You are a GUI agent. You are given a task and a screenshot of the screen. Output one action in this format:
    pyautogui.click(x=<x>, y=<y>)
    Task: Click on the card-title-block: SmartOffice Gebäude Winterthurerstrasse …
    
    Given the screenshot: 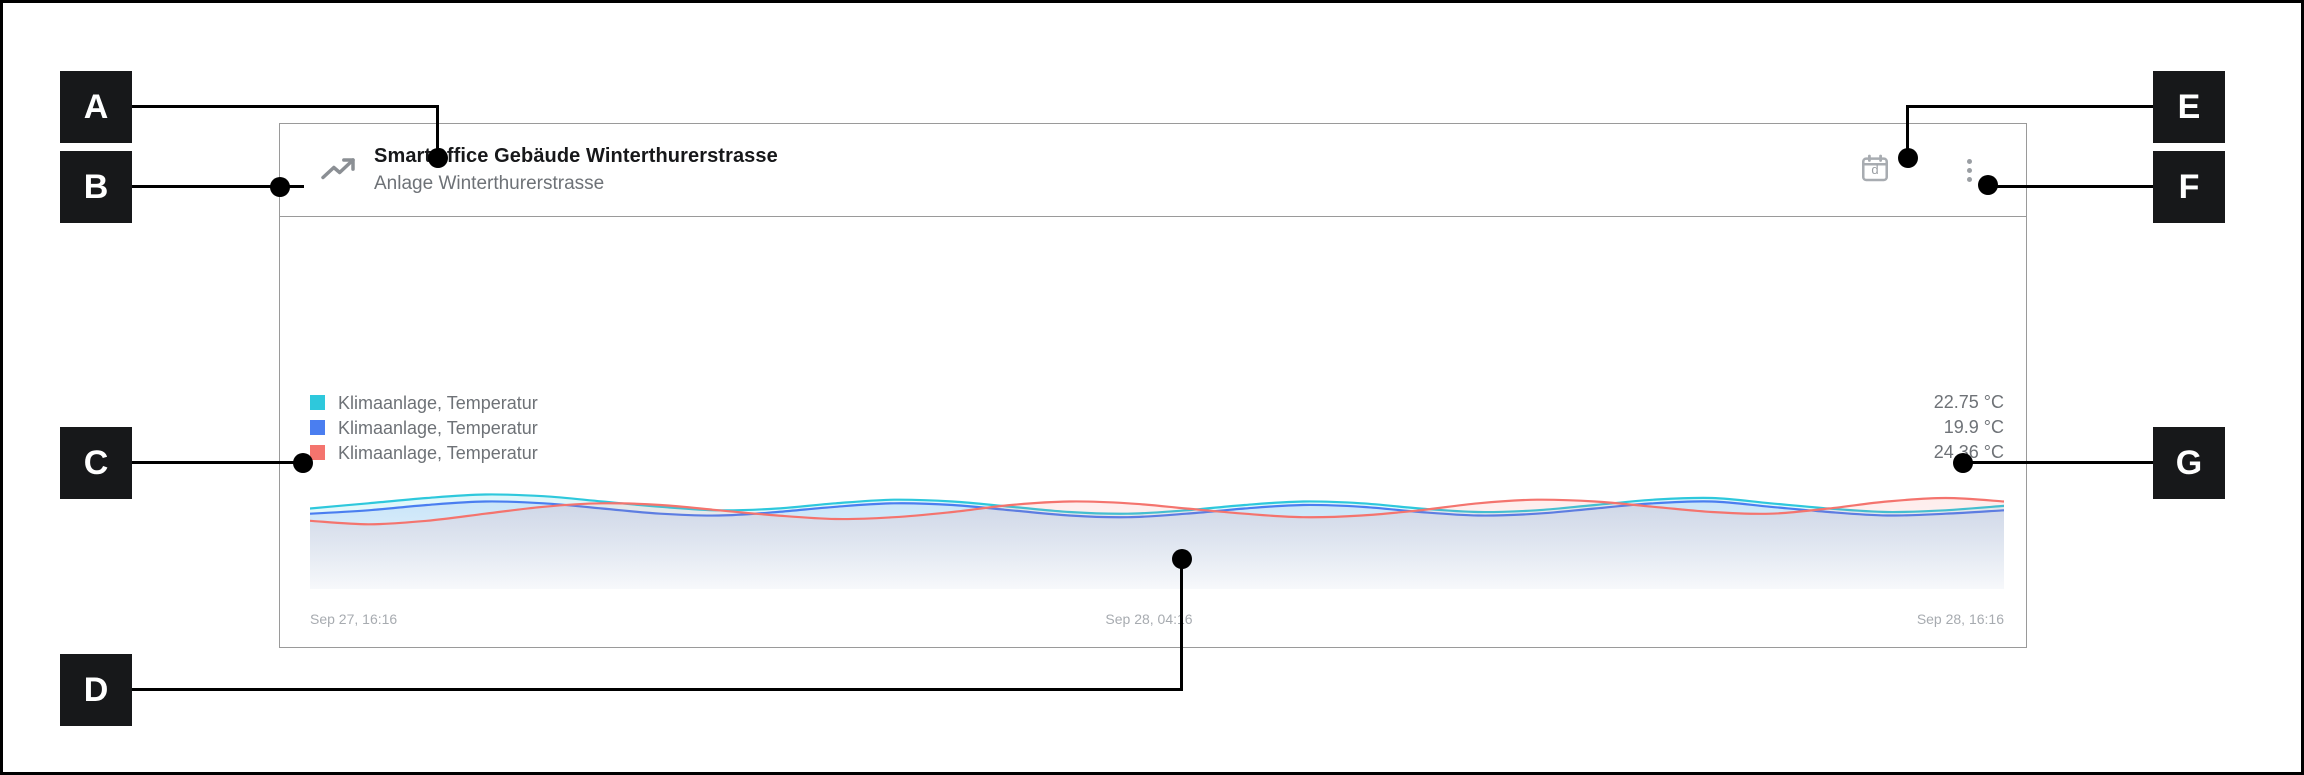 What is the action you would take?
    pyautogui.click(x=1114, y=170)
    